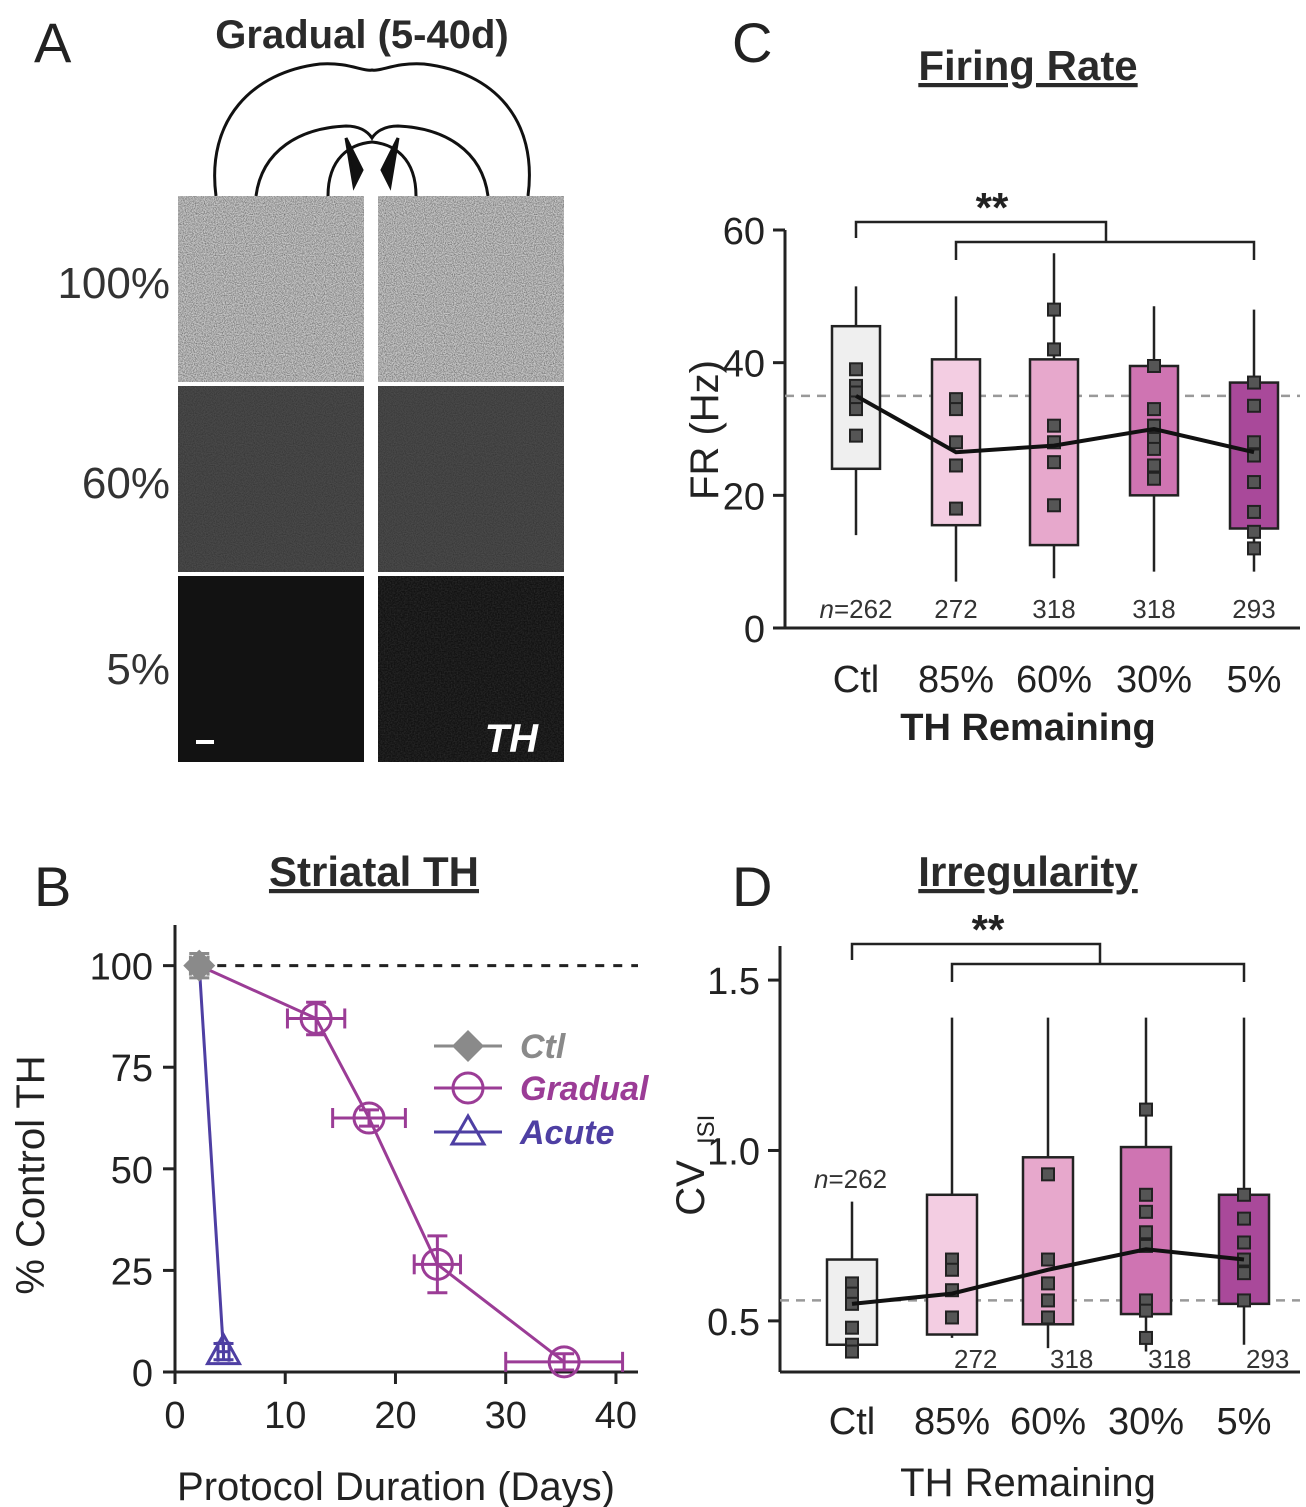 This screenshot has width=1306, height=1507. What do you see at coordinates (754, 630) in the screenshot?
I see `c-y-tick-label: 0` at bounding box center [754, 630].